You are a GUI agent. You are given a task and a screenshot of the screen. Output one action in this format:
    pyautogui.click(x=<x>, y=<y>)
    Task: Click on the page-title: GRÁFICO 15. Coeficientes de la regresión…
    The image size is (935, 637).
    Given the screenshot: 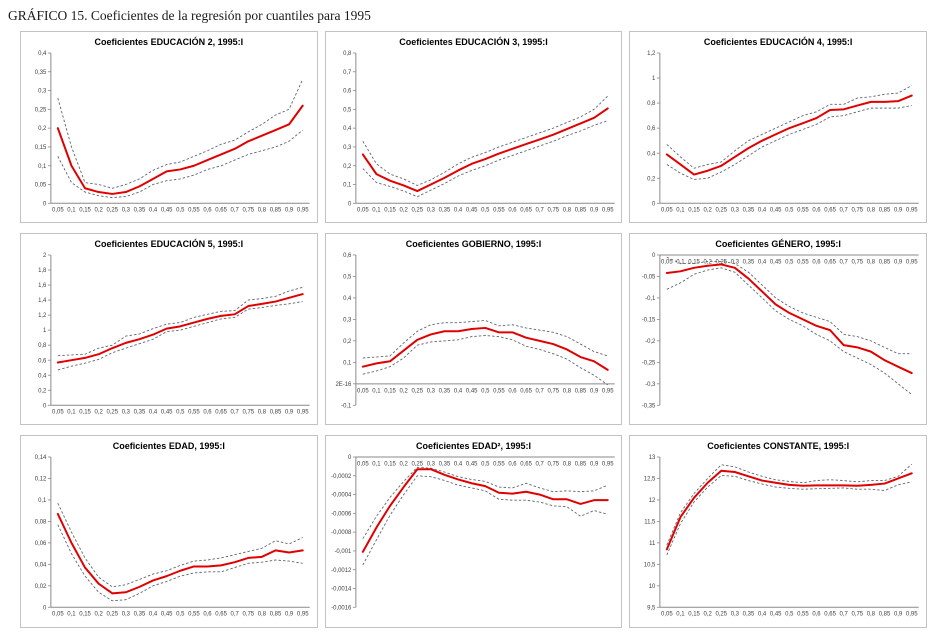 What is the action you would take?
    pyautogui.click(x=189, y=15)
    